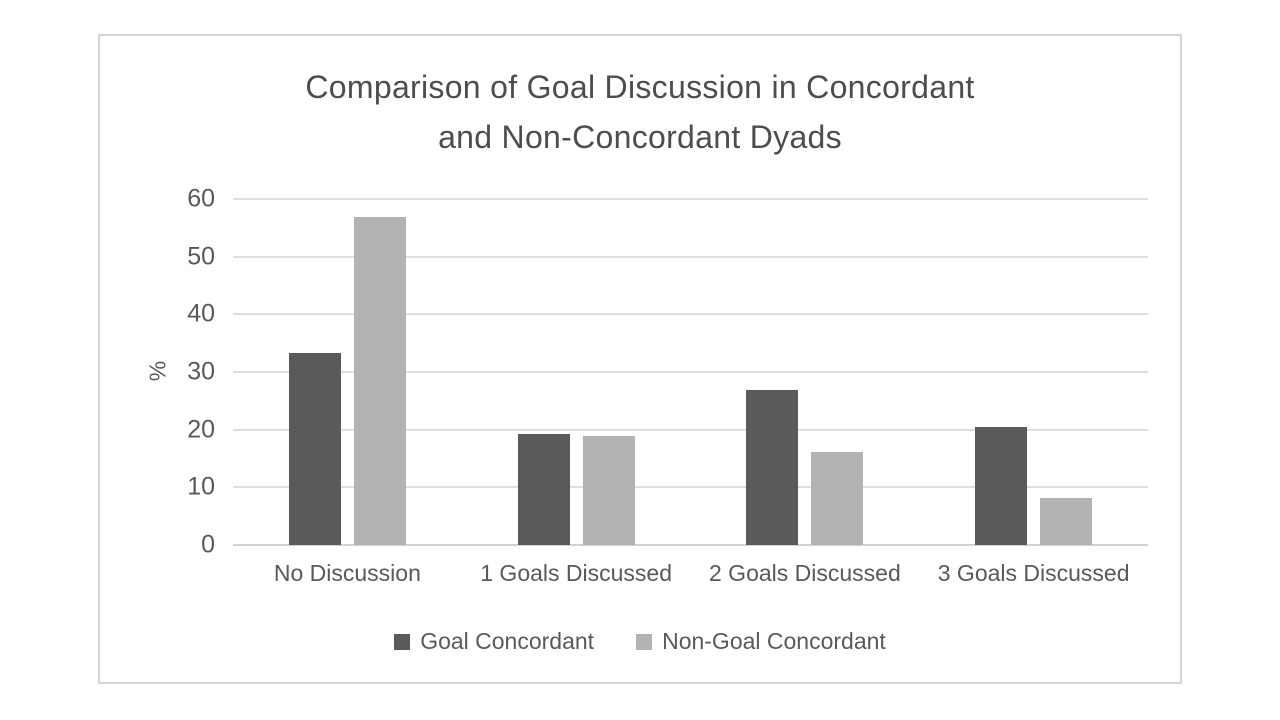 The height and width of the screenshot is (720, 1280). What do you see at coordinates (201, 198) in the screenshot?
I see `y-tick-label-60: 60` at bounding box center [201, 198].